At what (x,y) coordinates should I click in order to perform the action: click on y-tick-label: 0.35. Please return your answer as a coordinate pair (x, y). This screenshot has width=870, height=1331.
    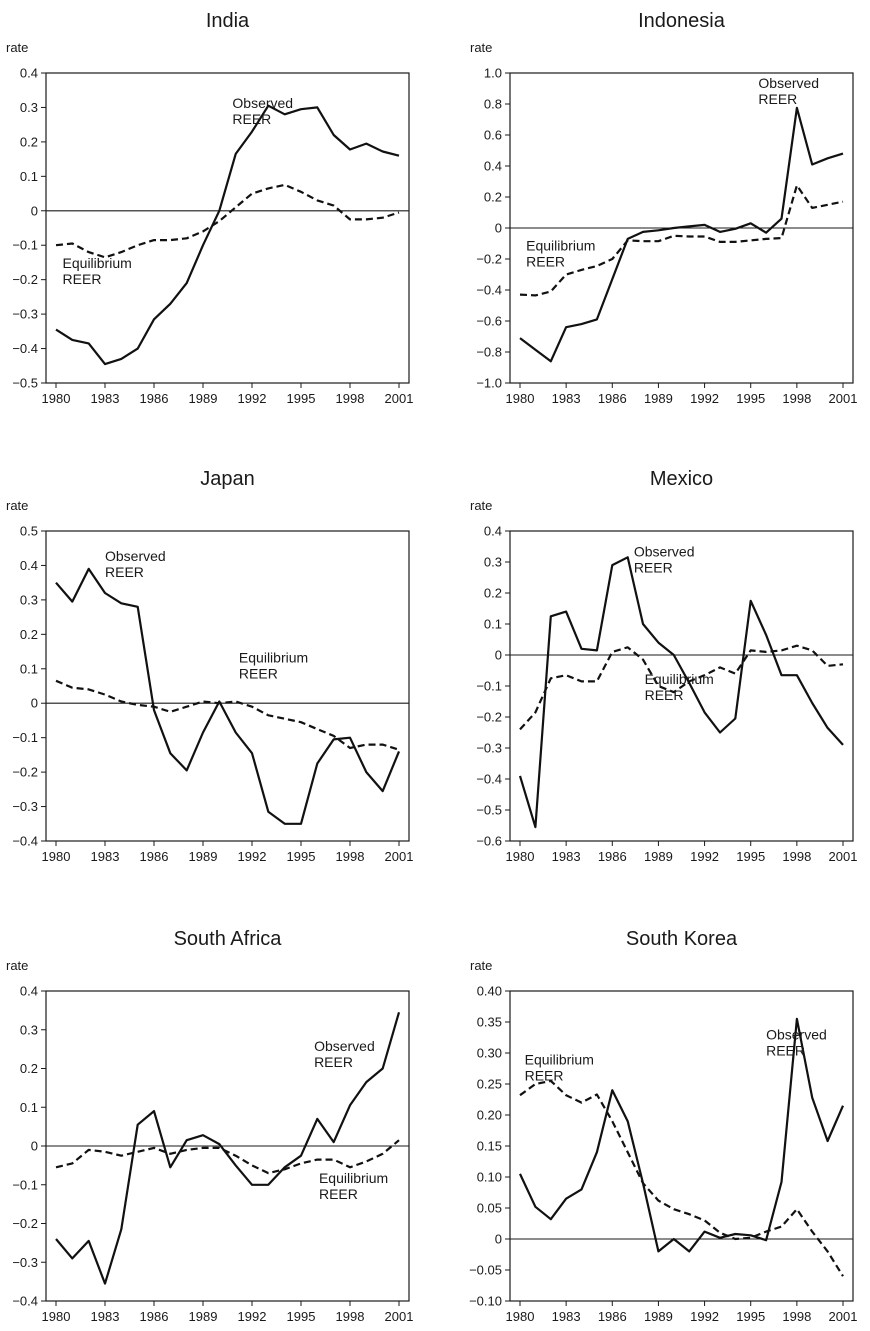
    Looking at the image, I should click on (489, 1022).